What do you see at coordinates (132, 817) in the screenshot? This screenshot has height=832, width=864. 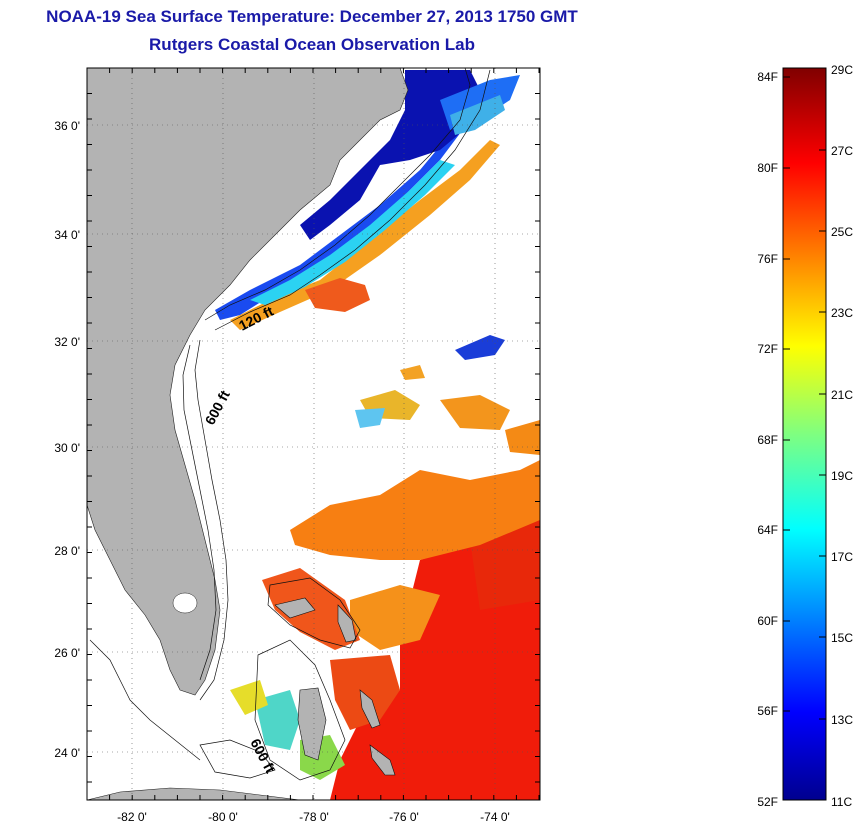 I see `lon-tick-label: -82 0'` at bounding box center [132, 817].